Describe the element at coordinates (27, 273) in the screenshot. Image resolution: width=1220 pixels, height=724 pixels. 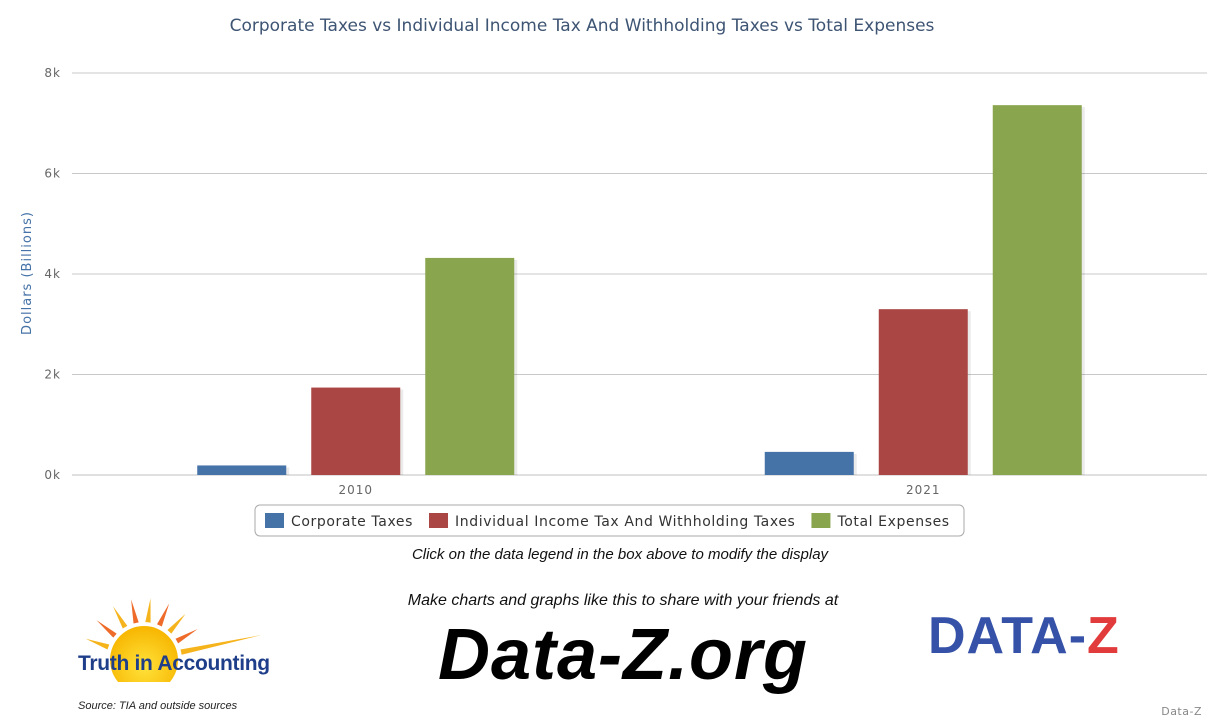
I see `y-axis-label: Dollars (Billions)` at that location.